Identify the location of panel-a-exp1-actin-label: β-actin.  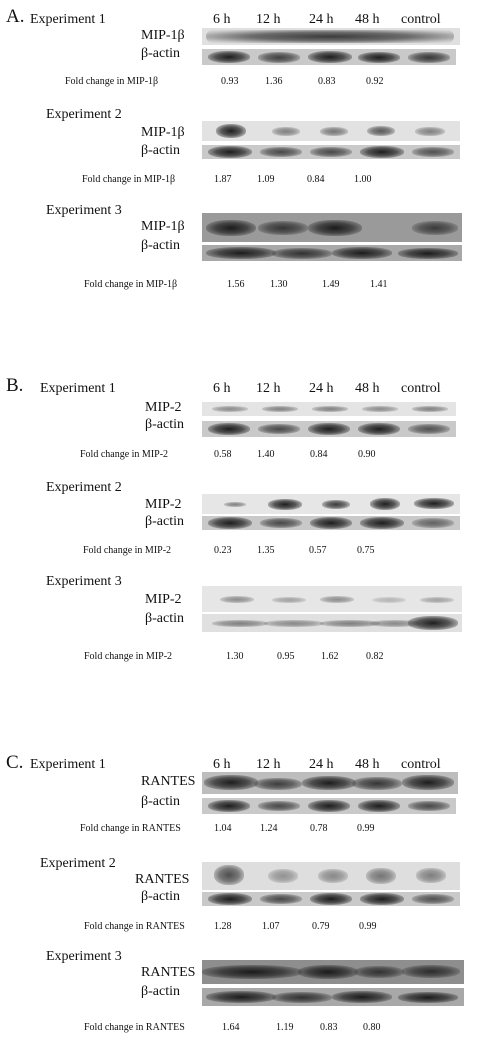
(160, 53).